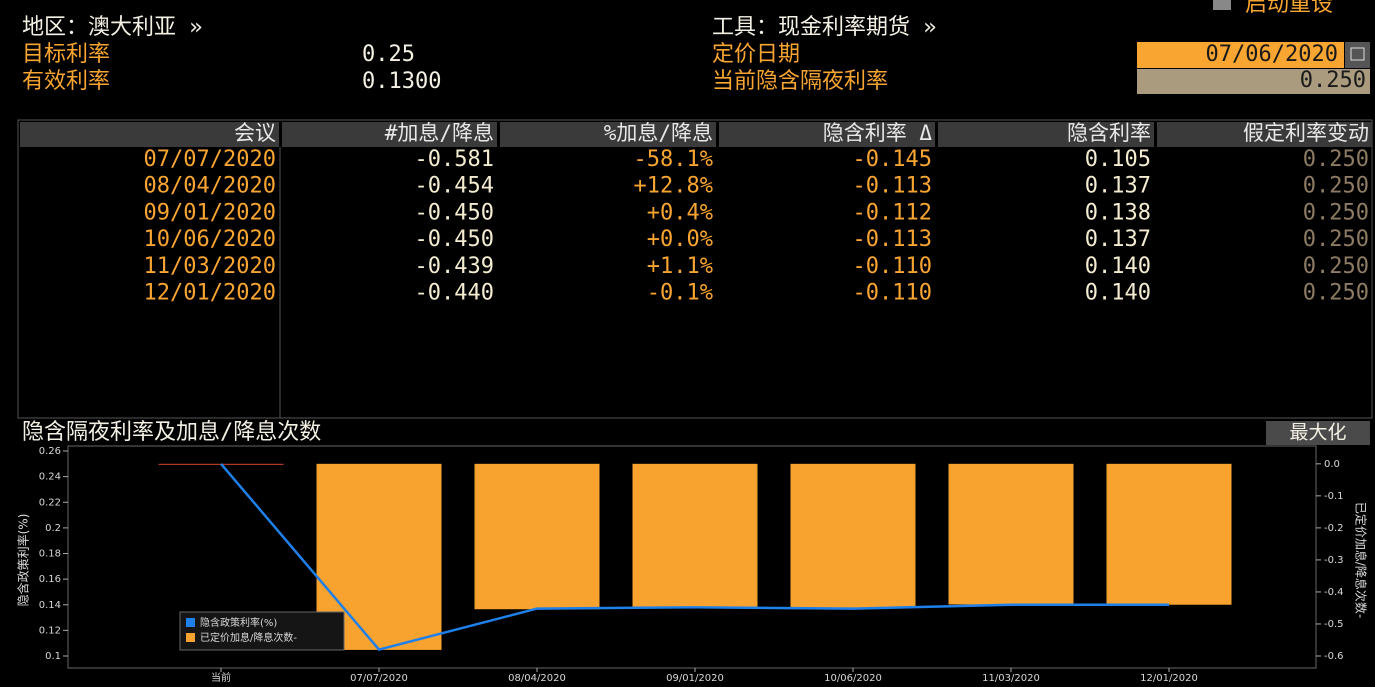 The height and width of the screenshot is (687, 1375). Describe the element at coordinates (210, 239) in the screenshot. I see `table-cell: 10/06/2020` at that location.